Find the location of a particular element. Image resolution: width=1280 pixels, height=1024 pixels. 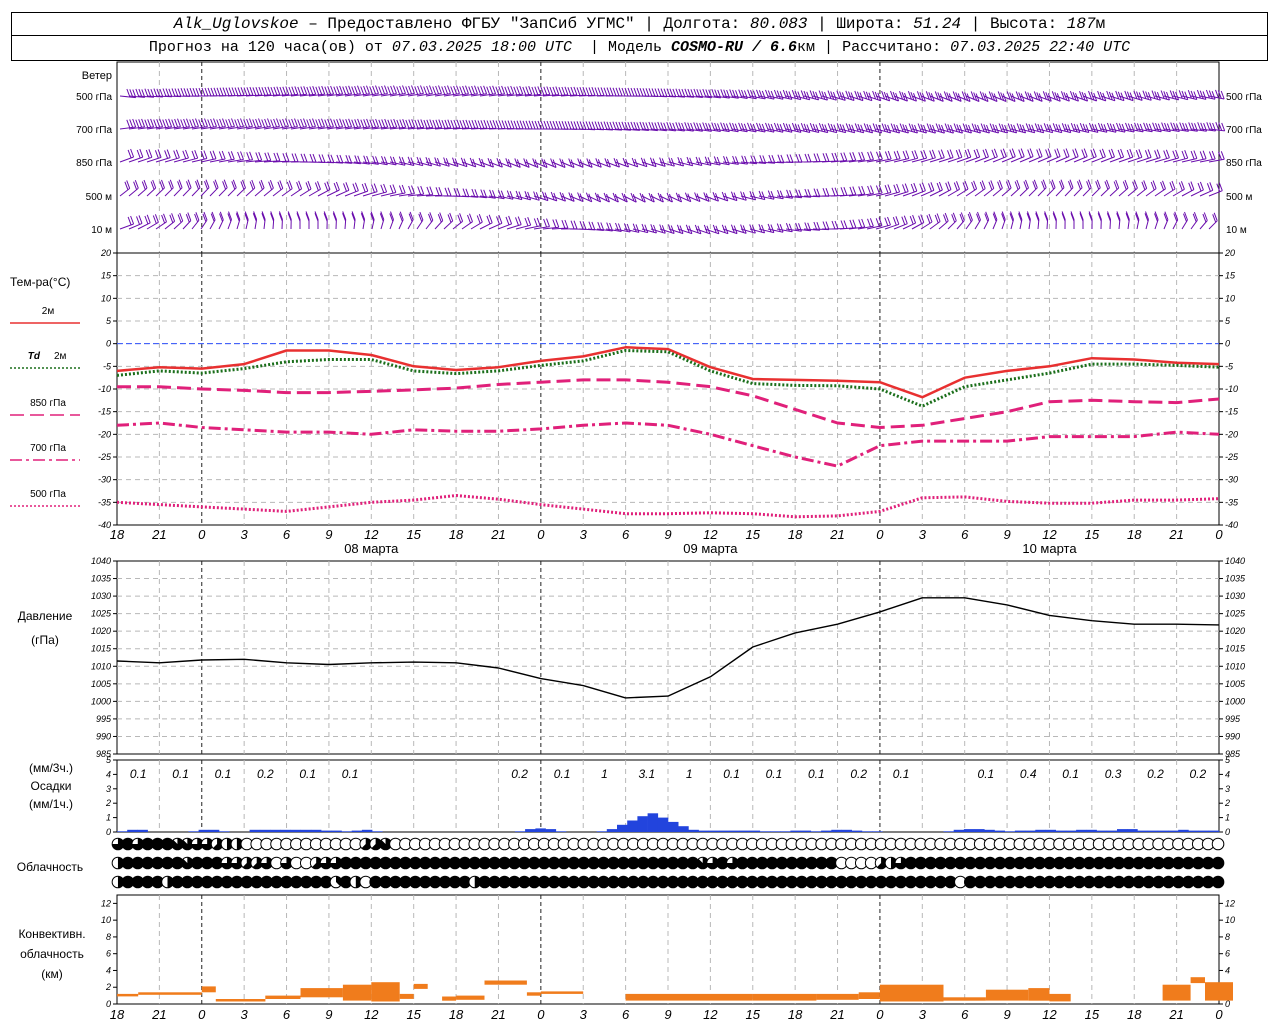

temperature-axis-tick-label-right: -40 is located at coordinates (1231, 525).